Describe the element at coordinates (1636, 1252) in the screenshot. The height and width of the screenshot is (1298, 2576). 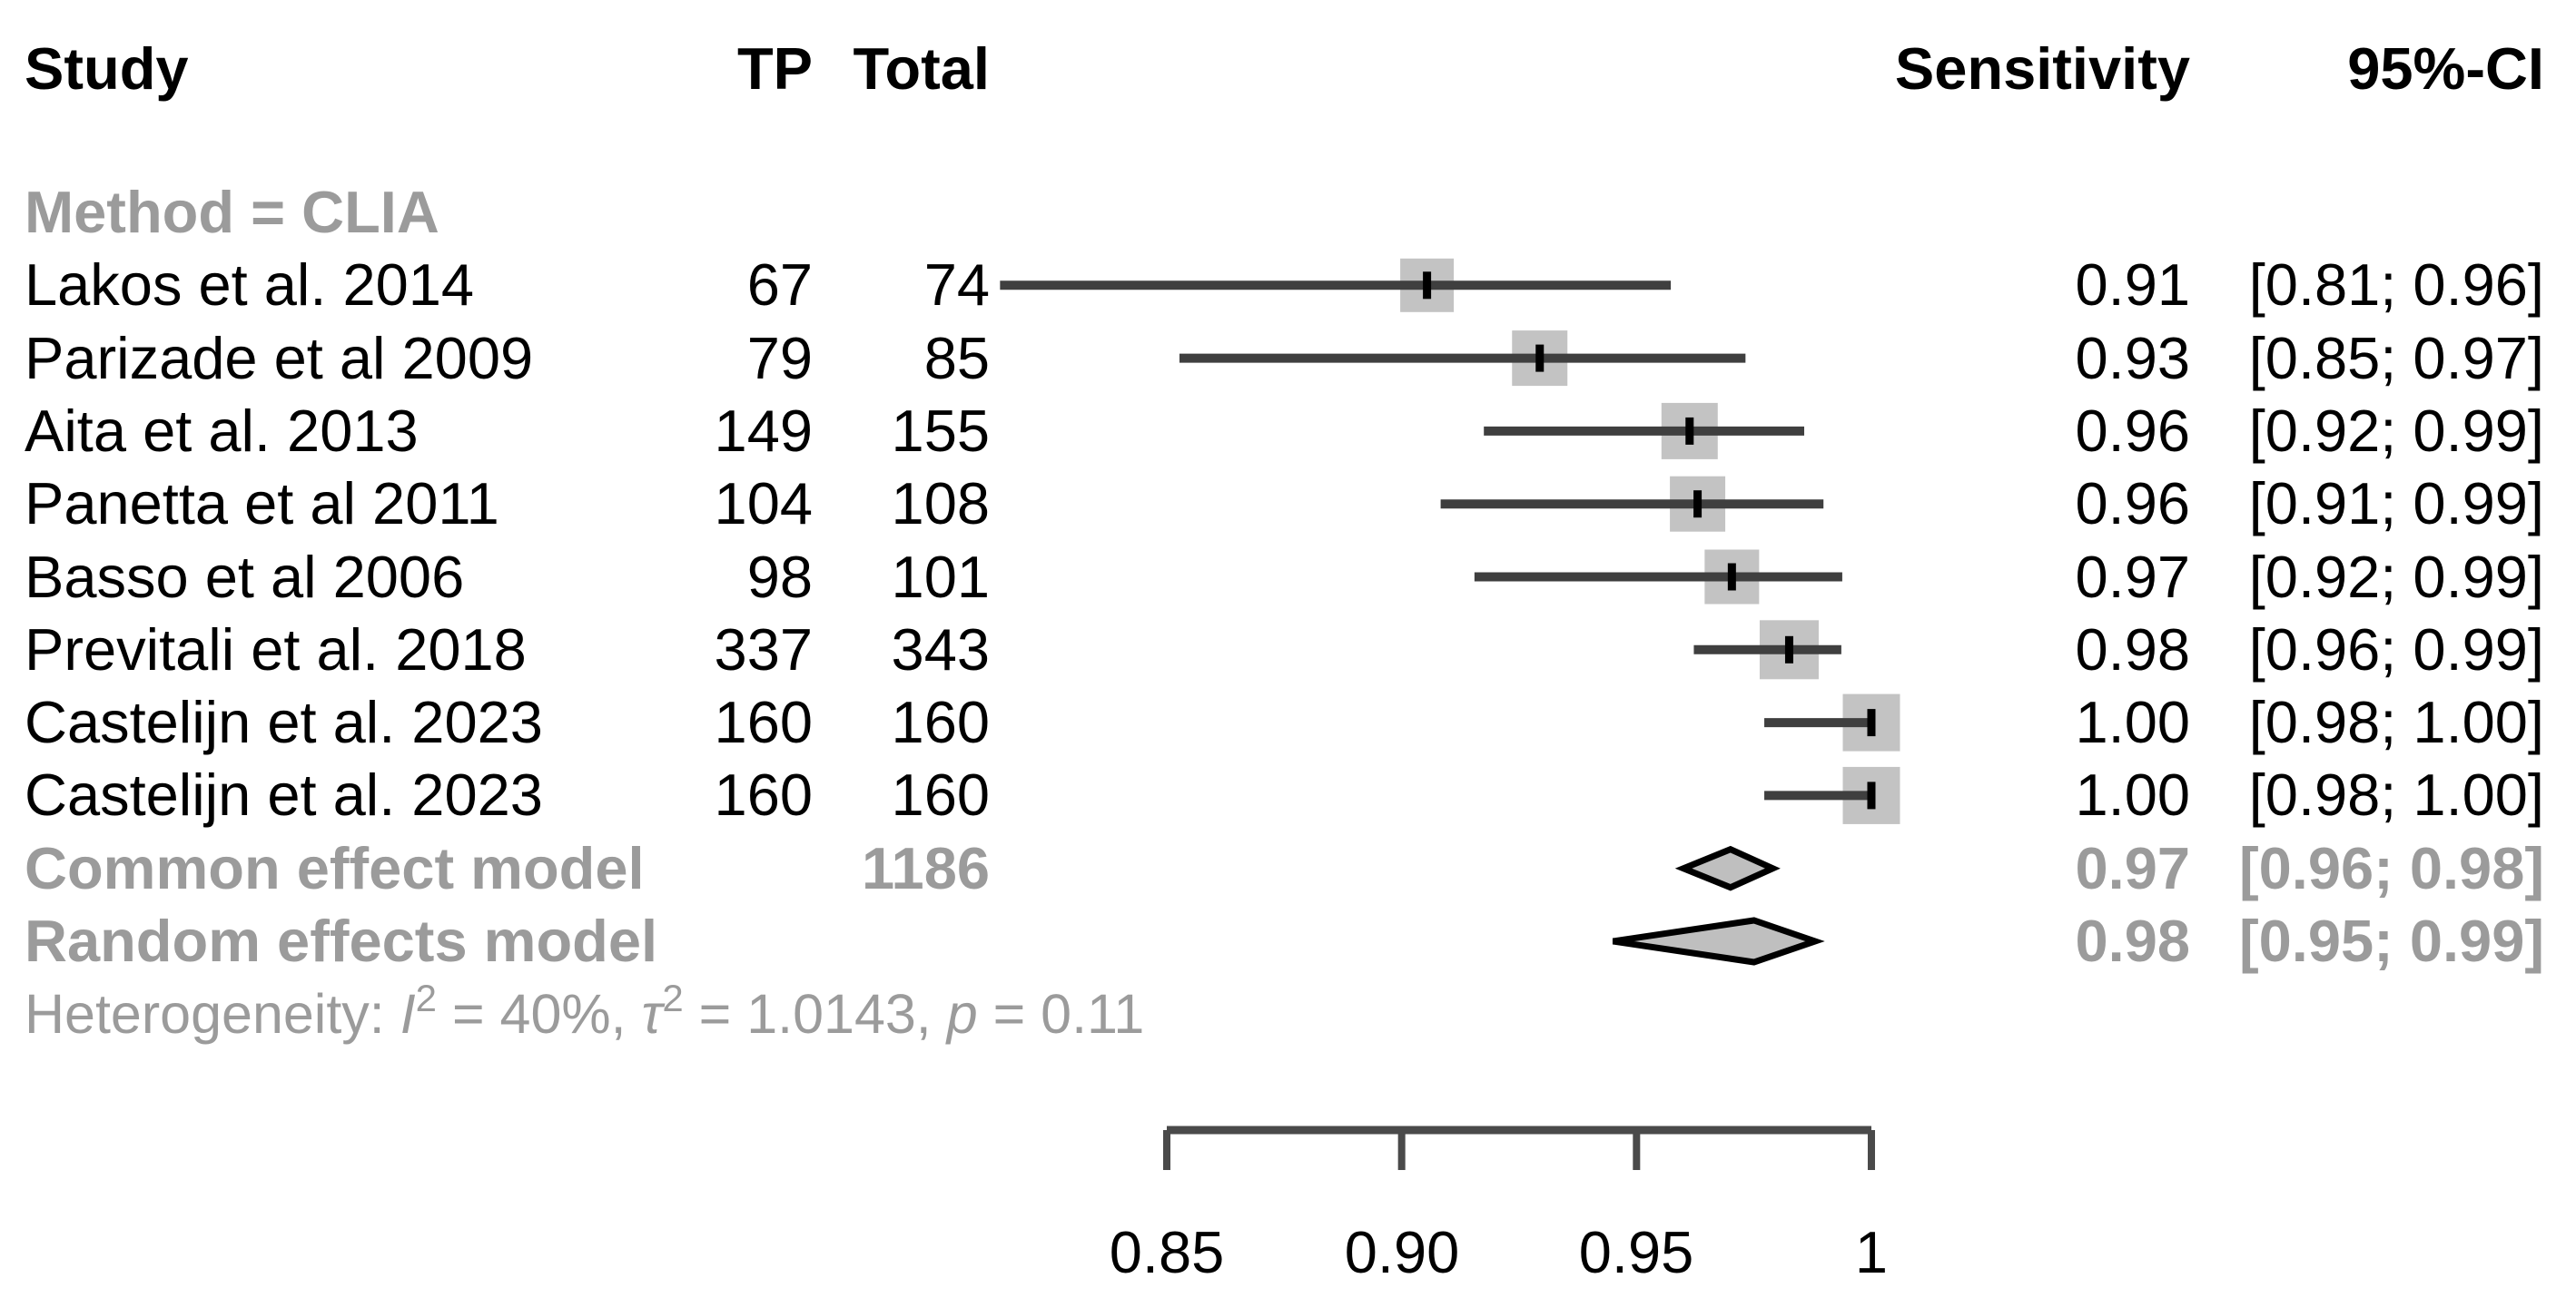
I see `x-axis-tick-label: 0.95` at that location.